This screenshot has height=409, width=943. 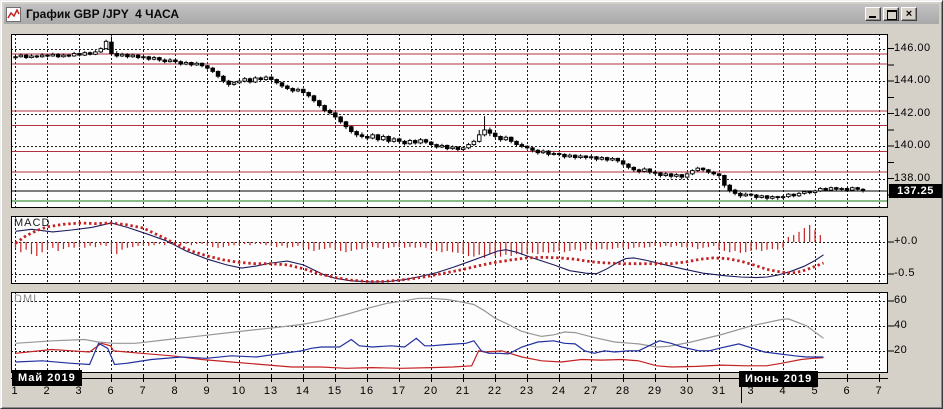 What do you see at coordinates (912, 80) in the screenshot?
I see `price-axis-label: 144.00` at bounding box center [912, 80].